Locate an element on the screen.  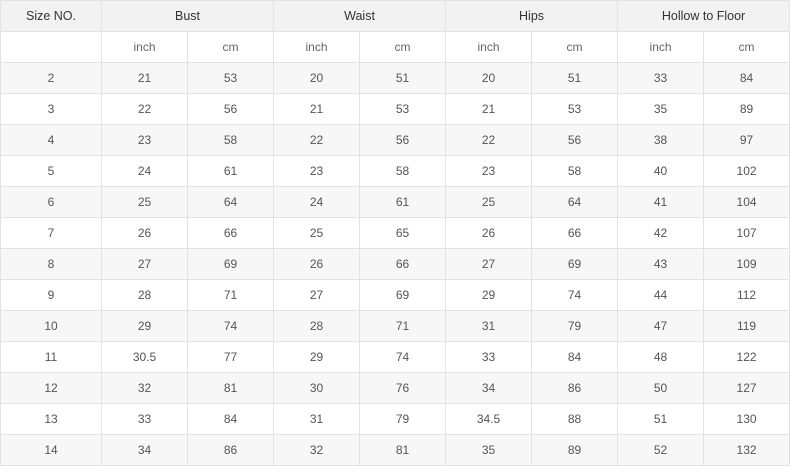
cell-hips-cm: 56 is located at coordinates (575, 140).